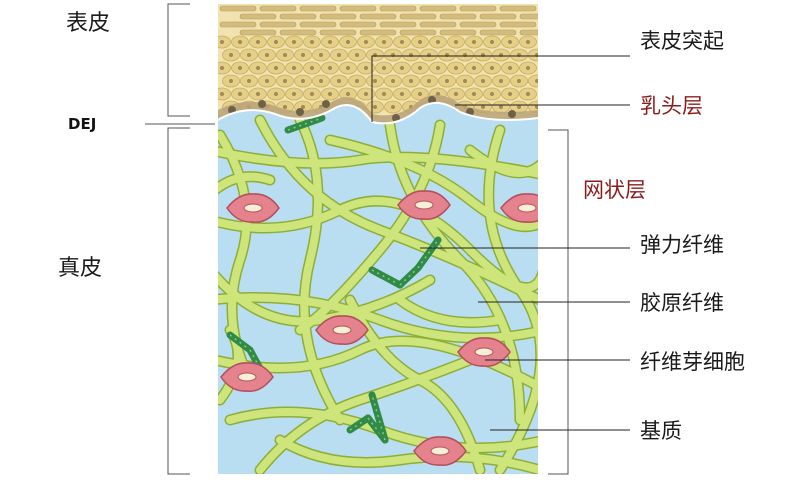 This screenshot has width=787, height=484. I want to click on fibroblast-label: 纤维芽细胞, so click(692, 362).